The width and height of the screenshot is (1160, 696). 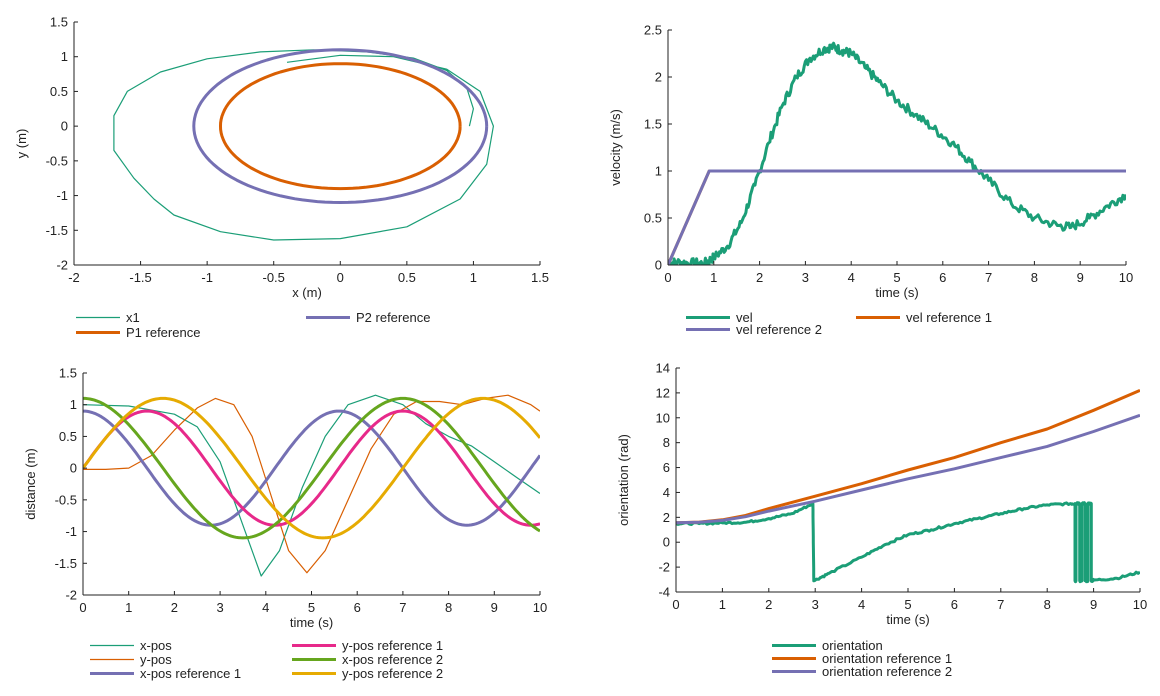 I want to click on x-tick-label: 4, so click(x=851, y=277).